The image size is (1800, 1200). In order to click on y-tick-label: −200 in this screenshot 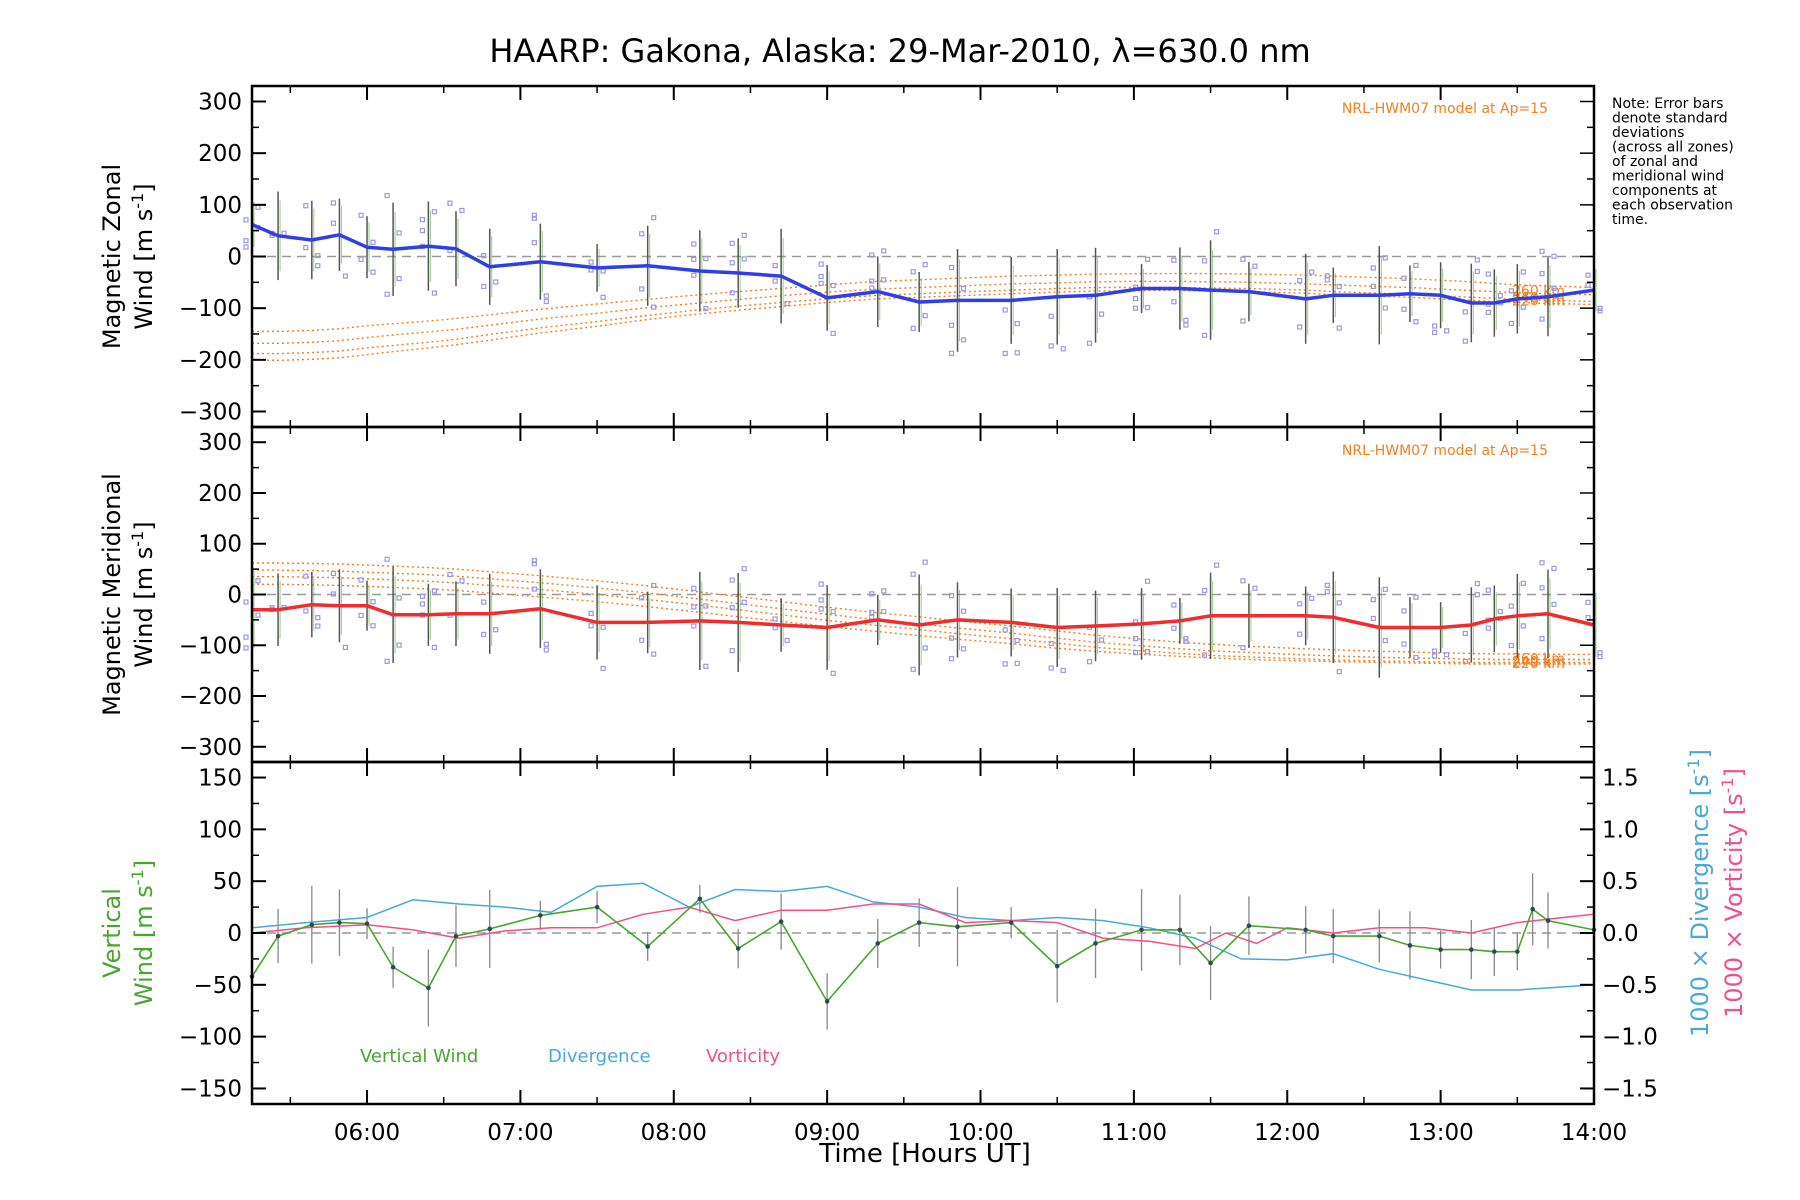, I will do `click(210, 697)`.